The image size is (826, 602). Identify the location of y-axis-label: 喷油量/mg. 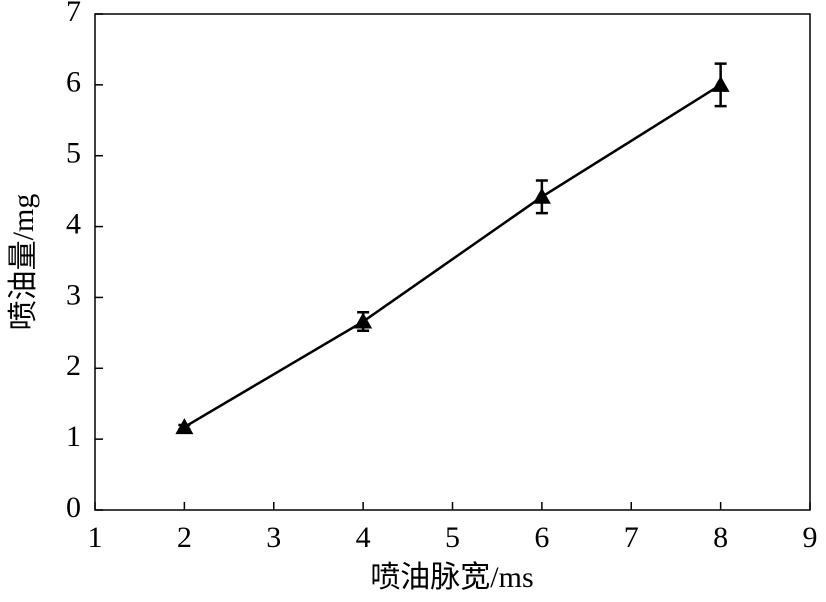
(23, 262).